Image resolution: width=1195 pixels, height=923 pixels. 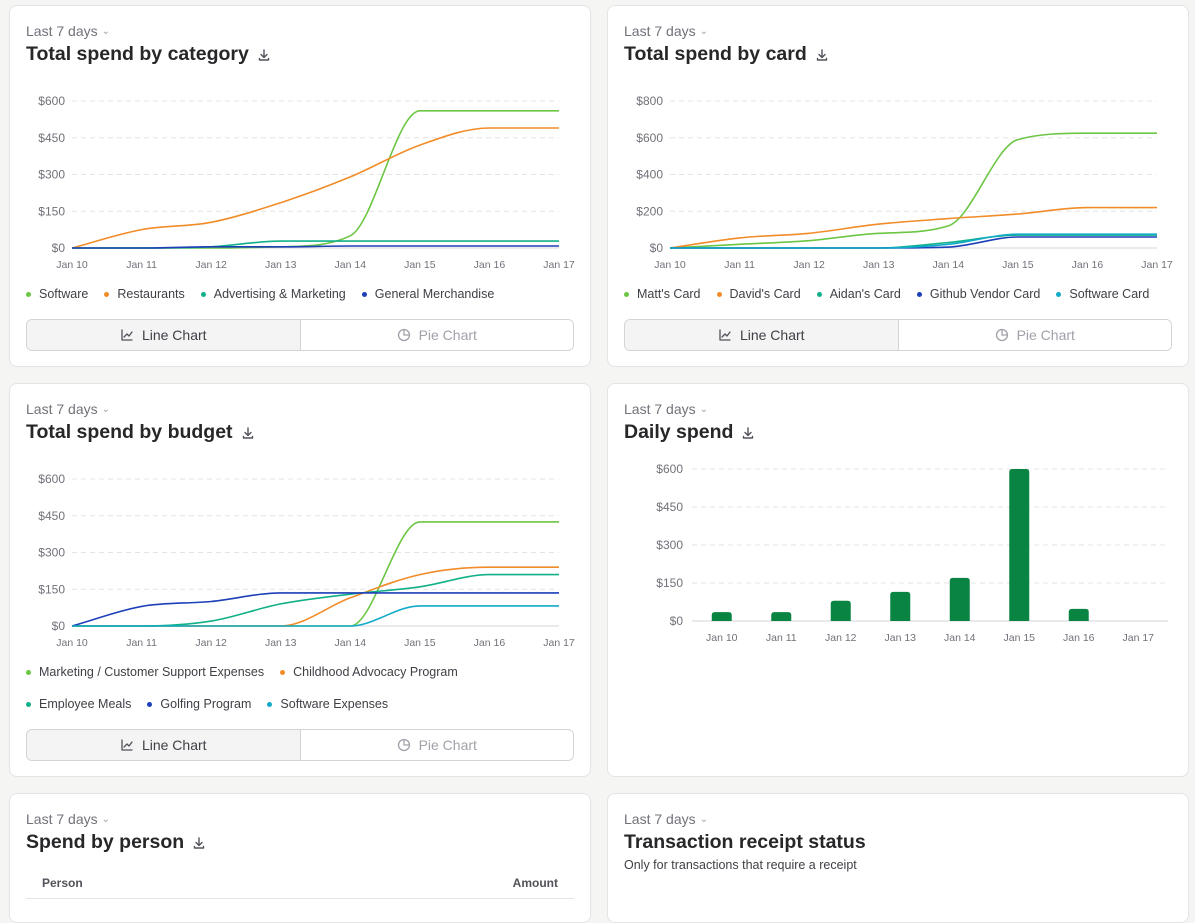 What do you see at coordinates (447, 335) in the screenshot?
I see `pie-chart-label: Pie Chart` at bounding box center [447, 335].